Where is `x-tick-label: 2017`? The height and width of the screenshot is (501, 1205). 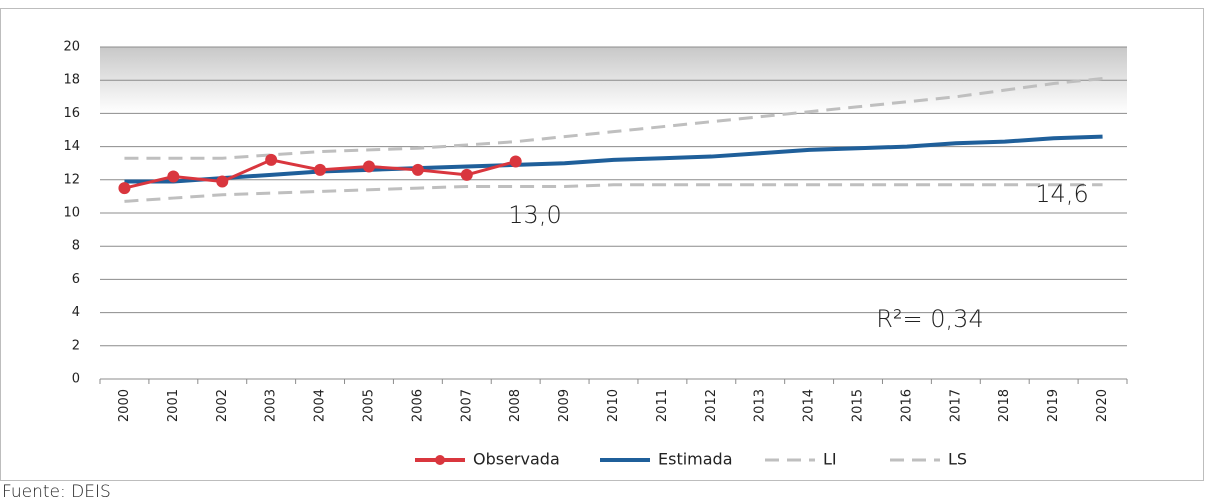 x-tick-label: 2017 is located at coordinates (955, 405).